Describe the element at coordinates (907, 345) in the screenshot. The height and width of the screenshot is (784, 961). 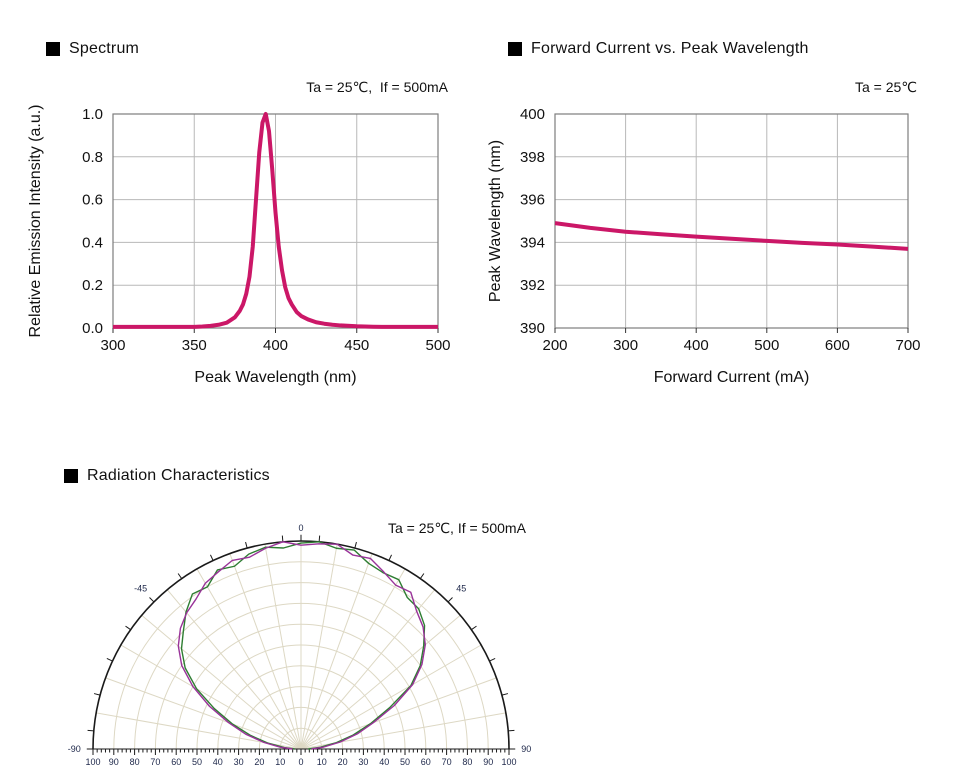
I see `svg-text: 700` at that location.